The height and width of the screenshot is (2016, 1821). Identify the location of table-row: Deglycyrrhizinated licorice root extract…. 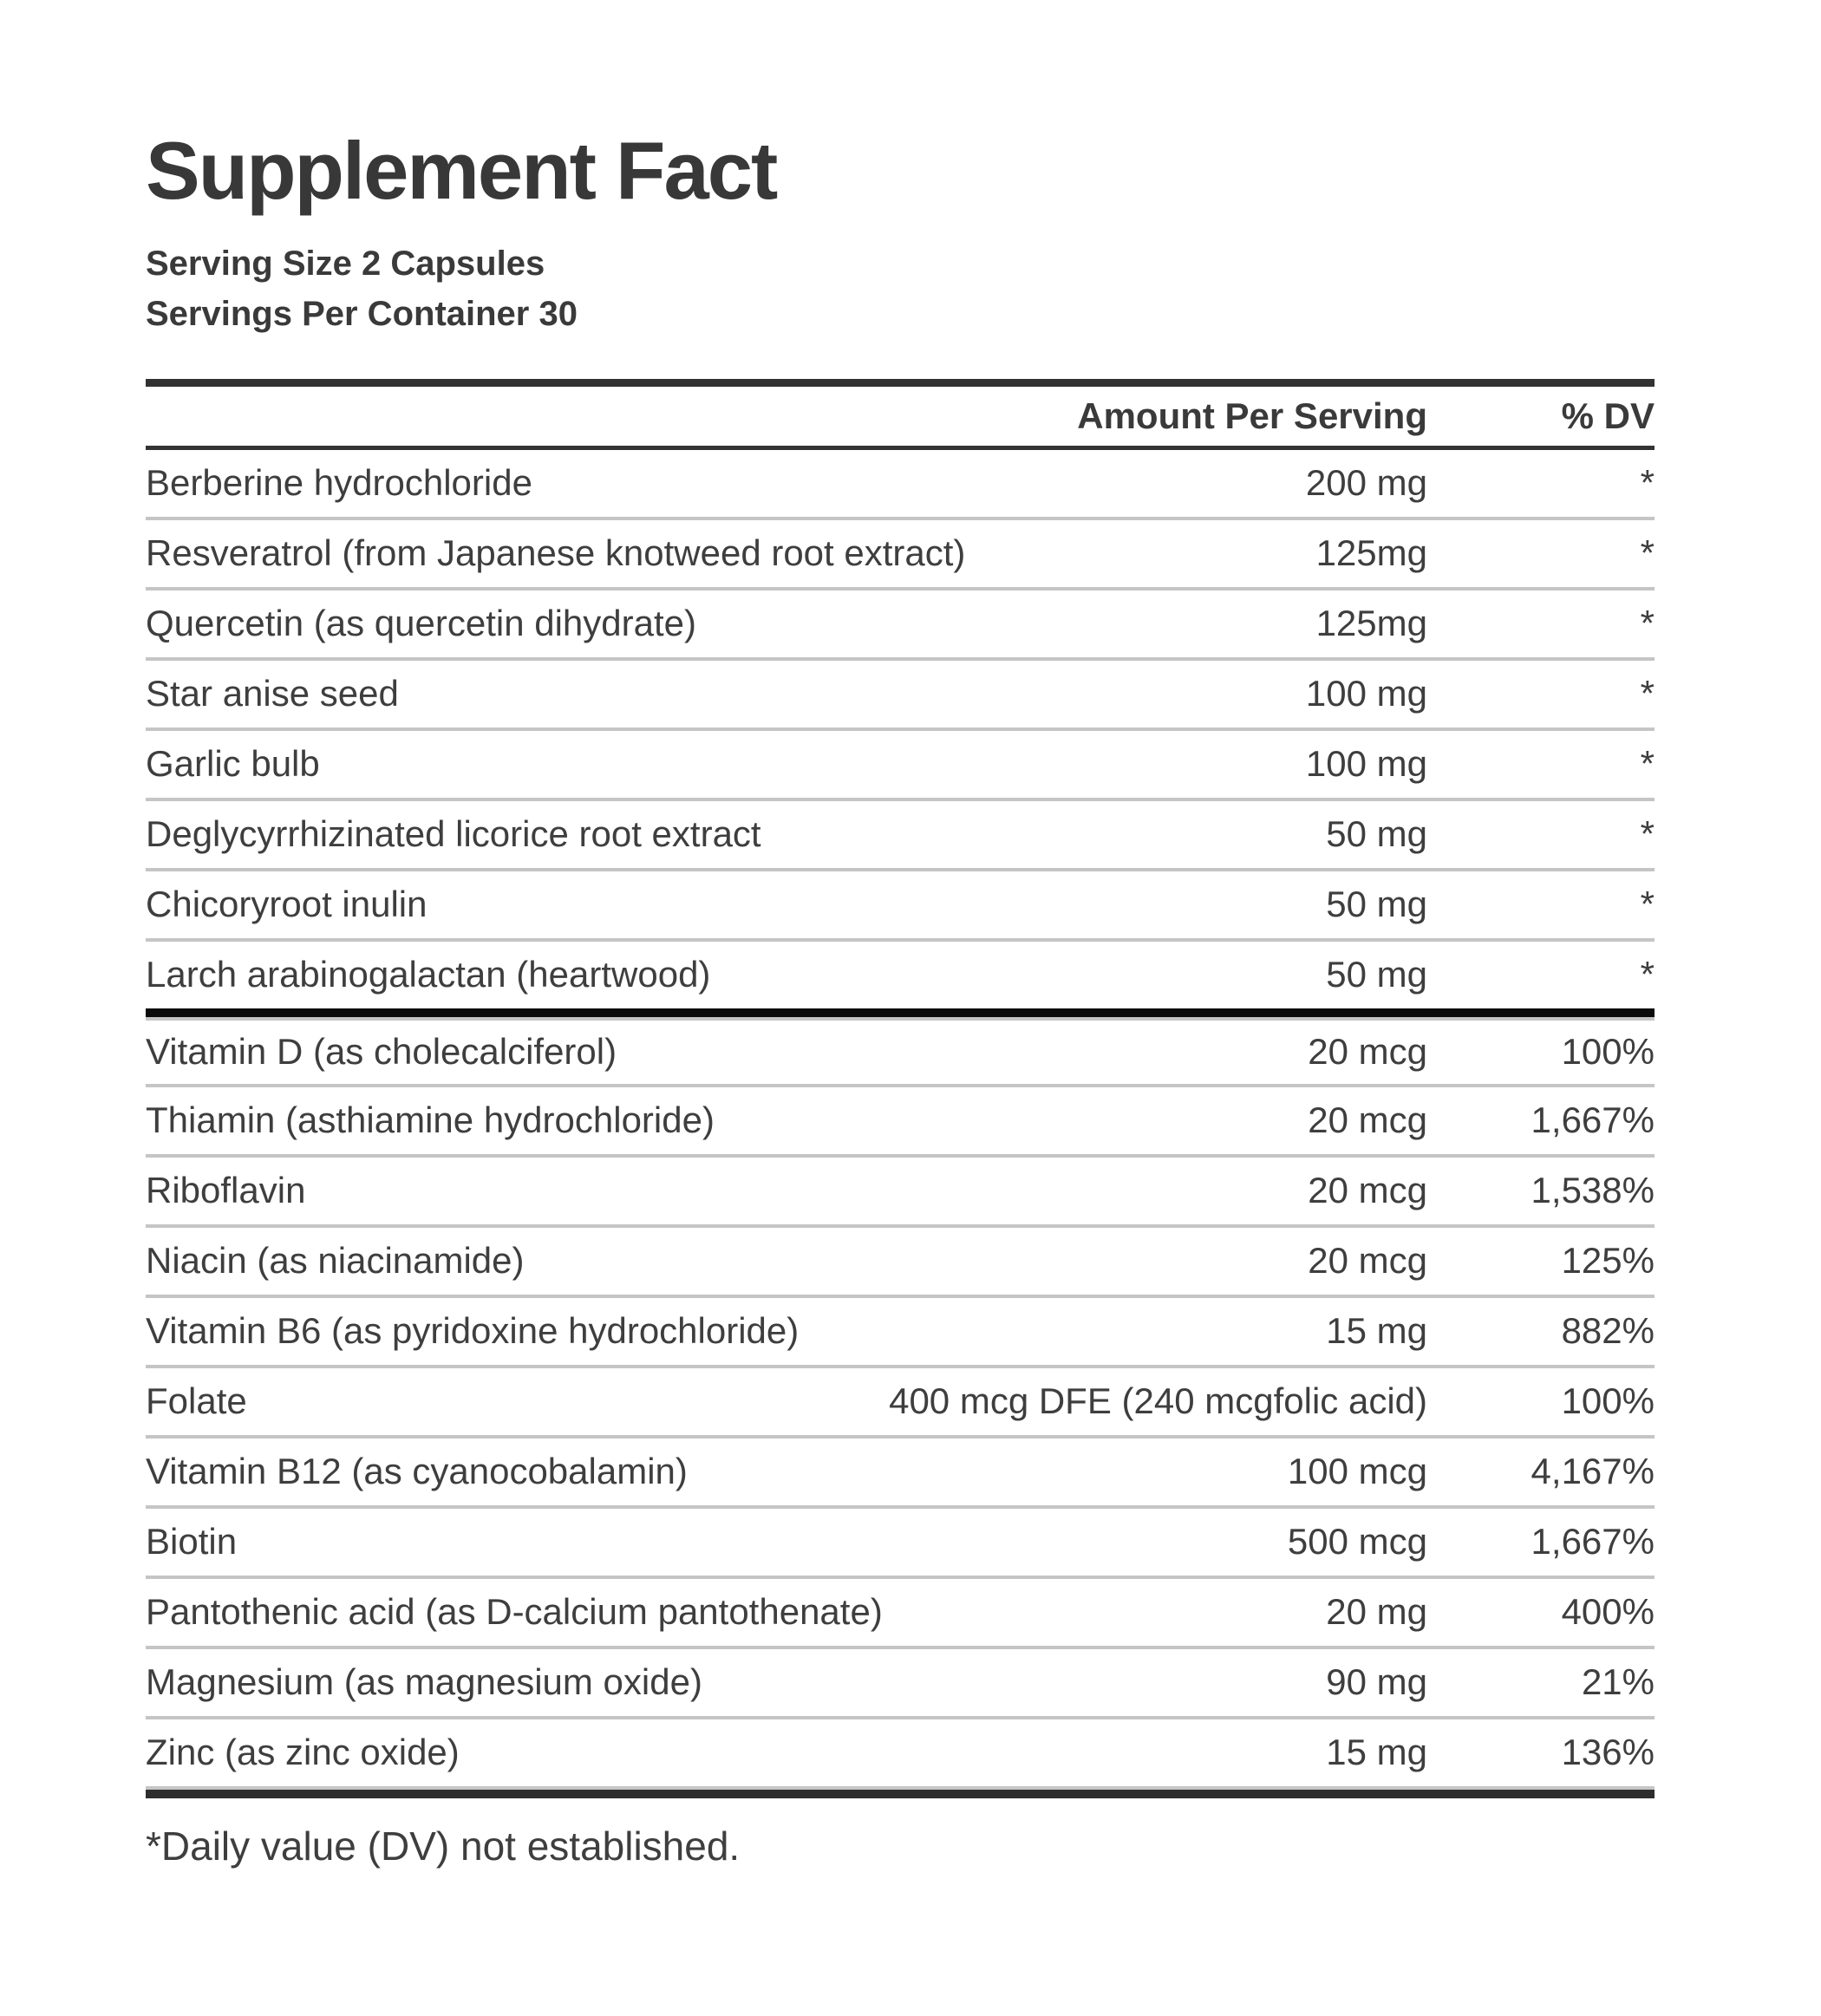
(900, 836).